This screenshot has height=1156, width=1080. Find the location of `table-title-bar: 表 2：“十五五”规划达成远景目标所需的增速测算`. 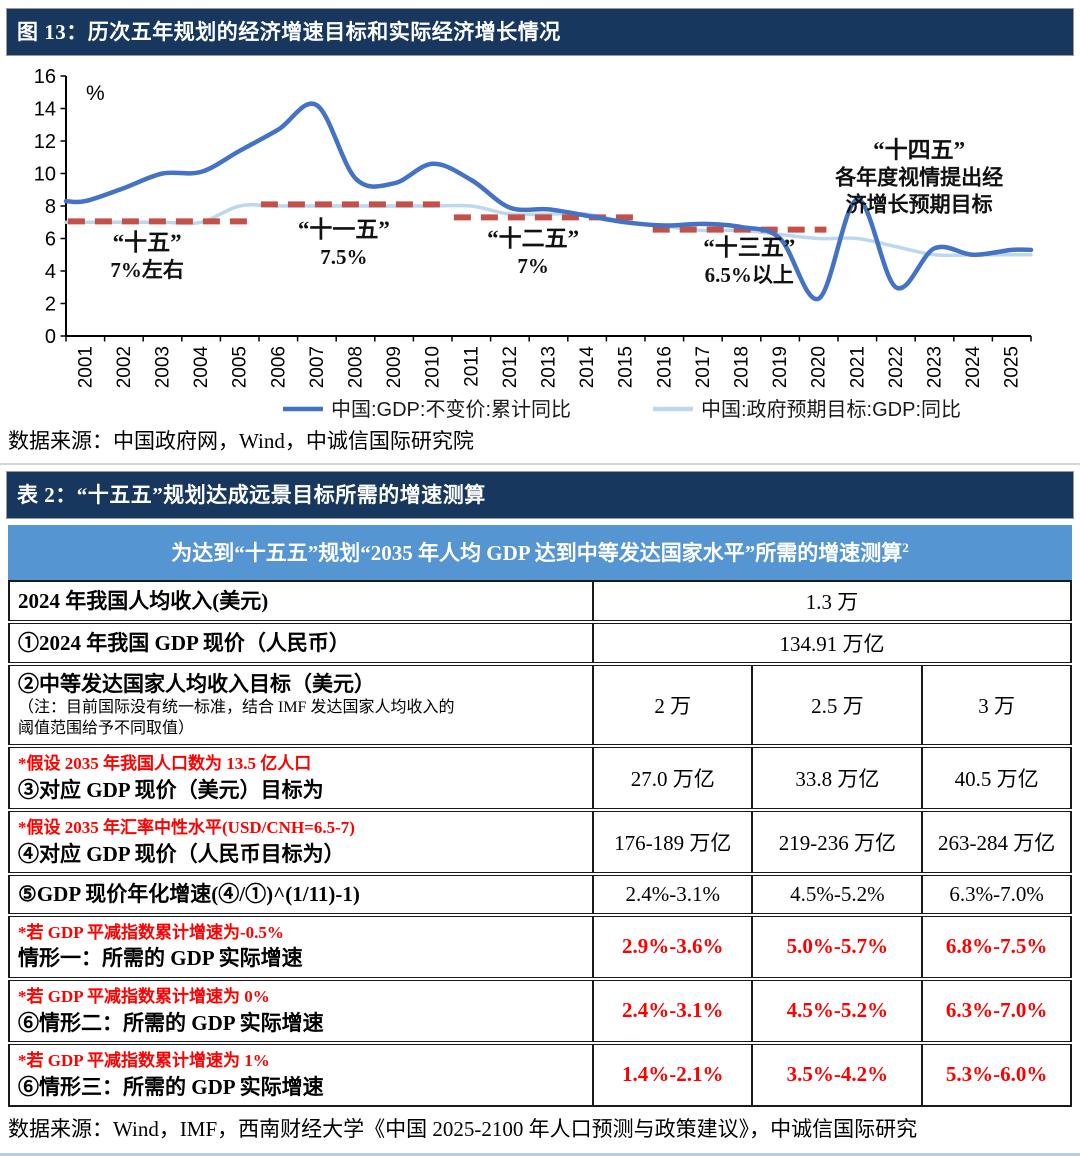

table-title-bar: 表 2：“十五五”规划达成远景目标所需的增速测算 is located at coordinates (540, 495).